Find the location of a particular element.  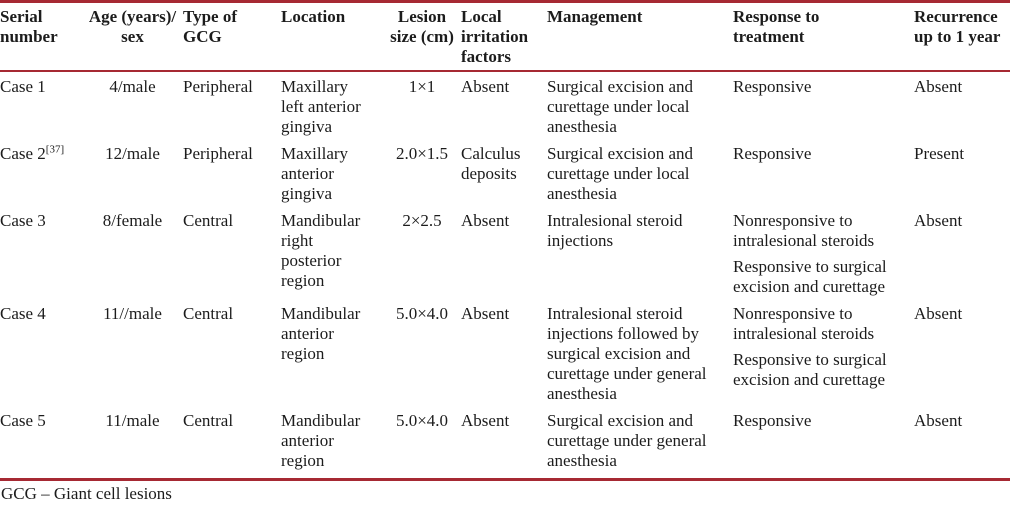

table-footnote: GCG – Giant cell lesions is located at coordinates (86, 493).